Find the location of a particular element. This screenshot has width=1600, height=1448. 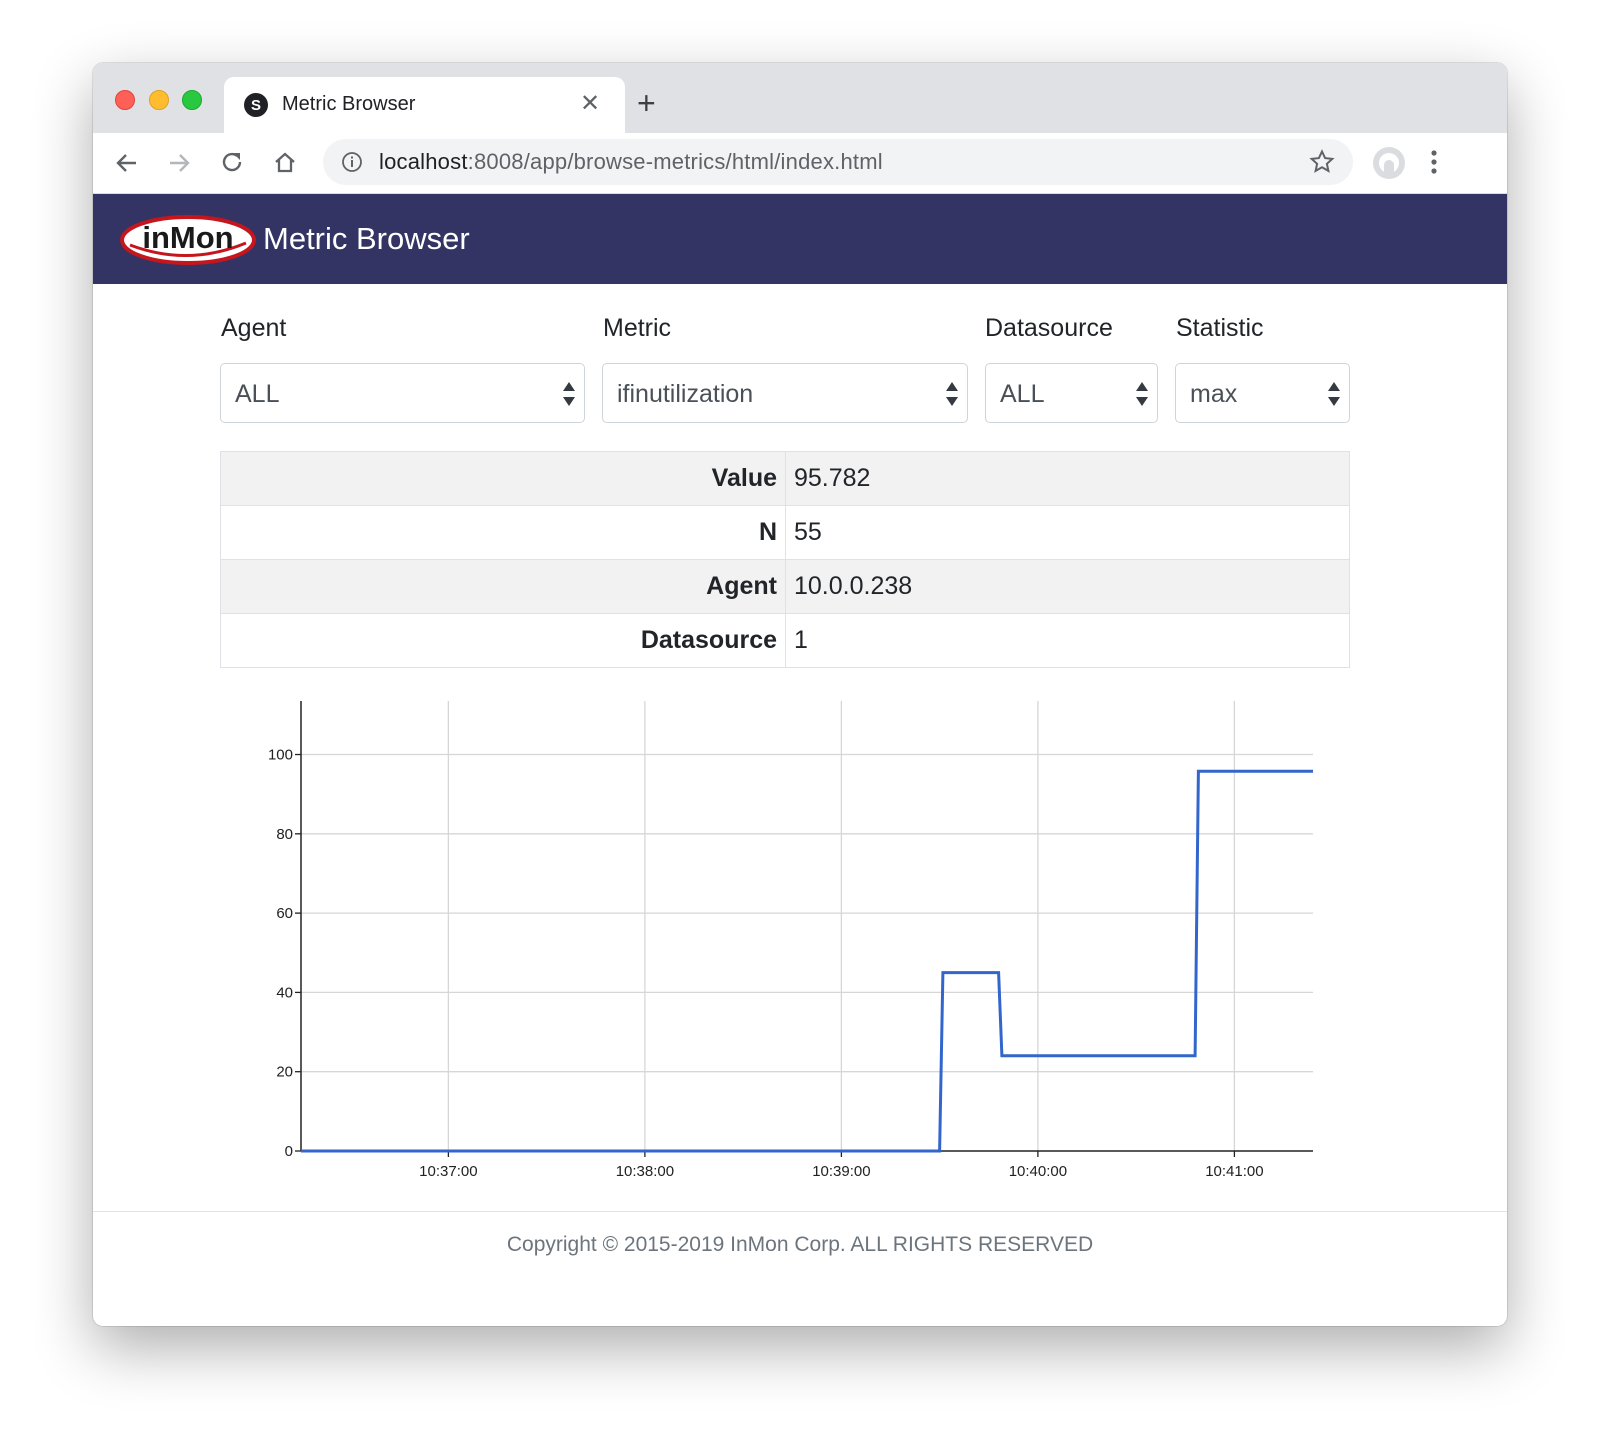

inmon-logo: inMon is located at coordinates (188, 242).